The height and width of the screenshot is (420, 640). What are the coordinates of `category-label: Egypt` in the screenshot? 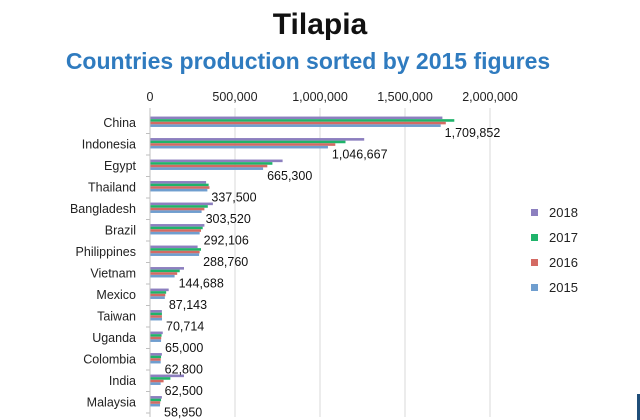 It's located at (120, 166).